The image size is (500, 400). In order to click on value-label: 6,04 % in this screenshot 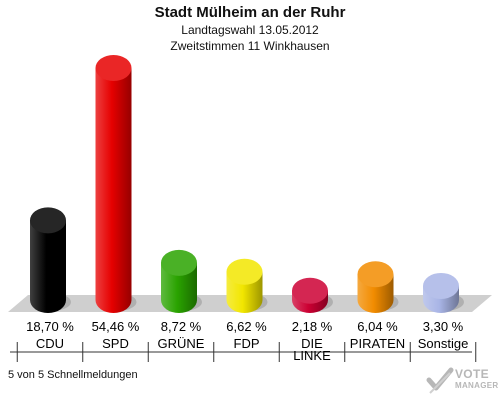, I will do `click(377, 326)`.